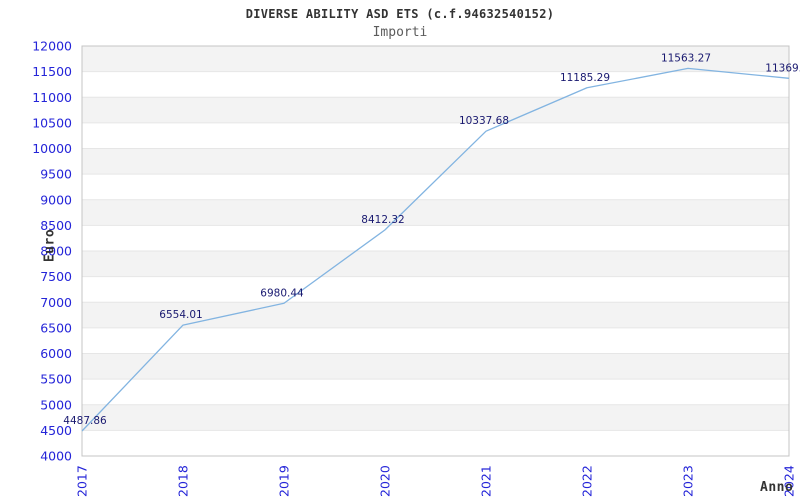  What do you see at coordinates (56, 353) in the screenshot?
I see `y-tick-label: 6000` at bounding box center [56, 353].